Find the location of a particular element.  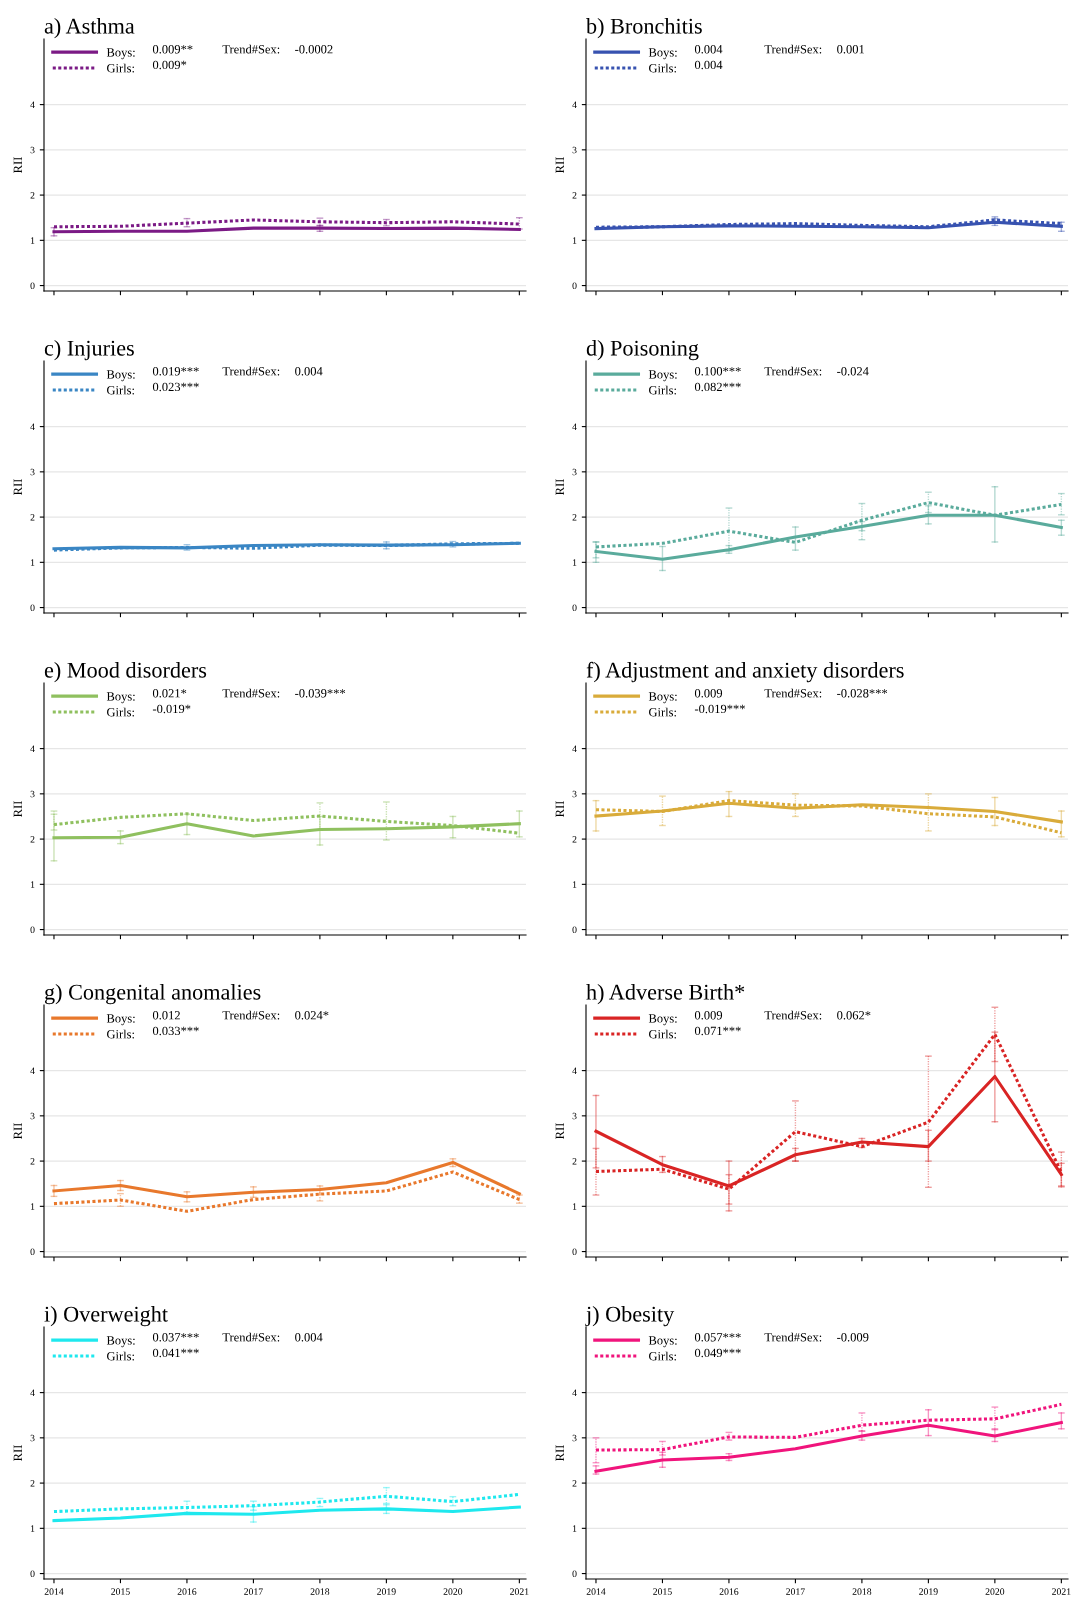

chart-title: a) Asthma is located at coordinates (89, 28).